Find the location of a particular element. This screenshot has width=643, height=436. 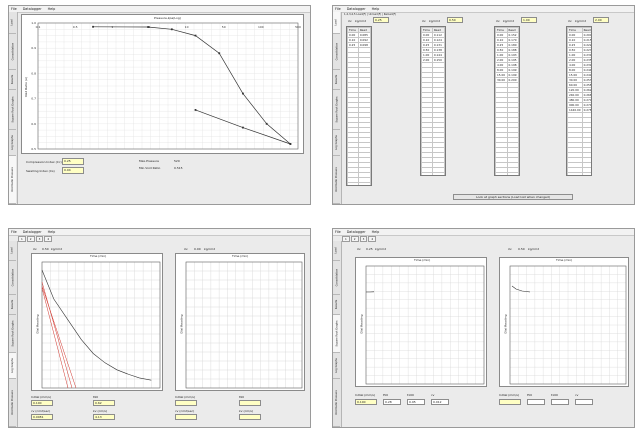

cv-field: 0.012 is located at coordinates (440, 402).